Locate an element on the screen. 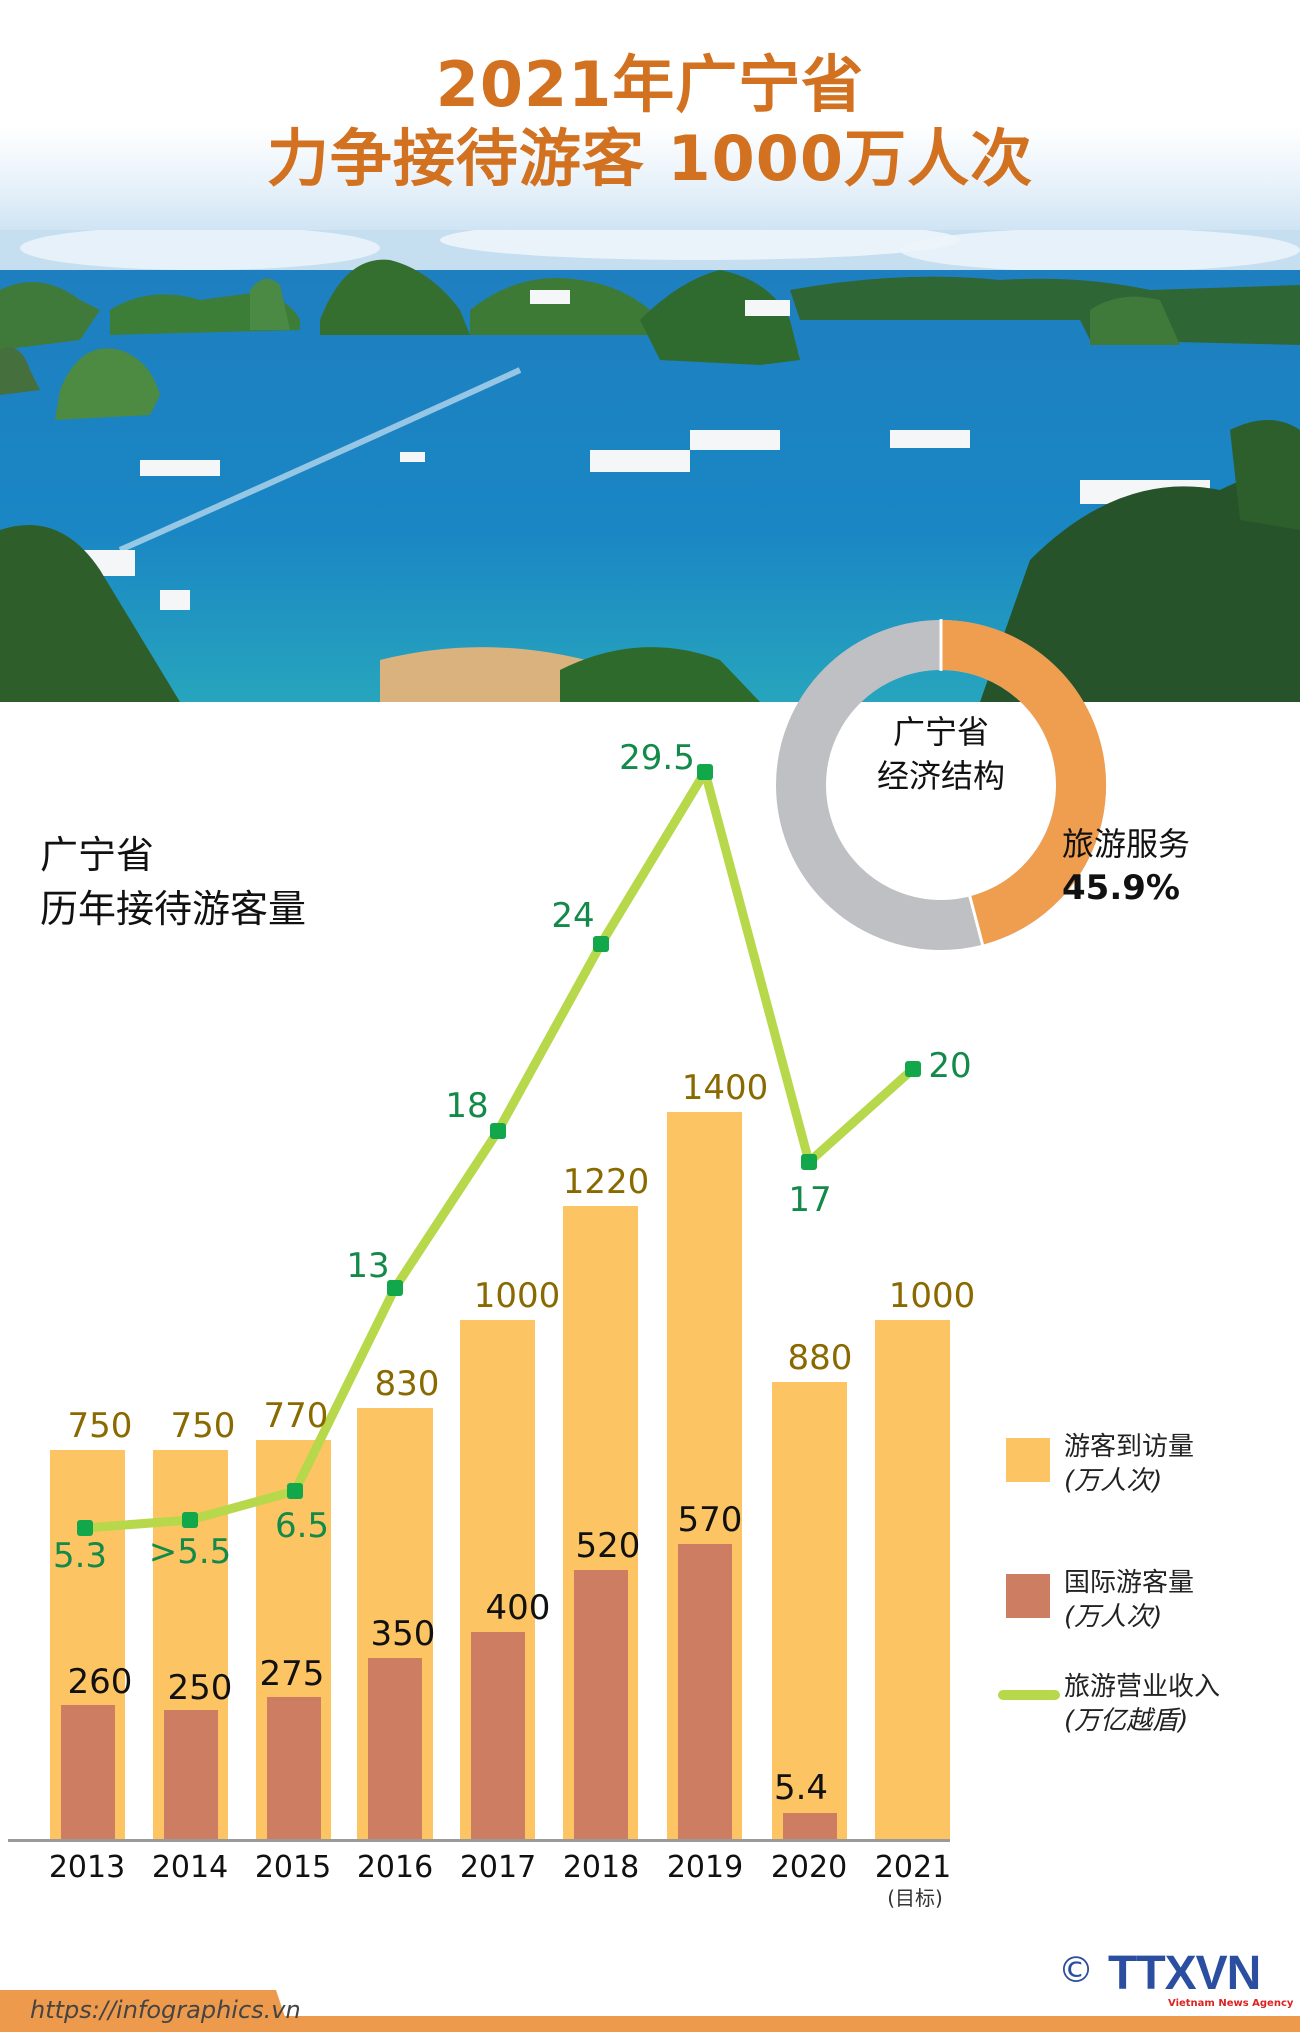 The image size is (1300, 2032). year-2021: 2021 is located at coordinates (913, 1867).